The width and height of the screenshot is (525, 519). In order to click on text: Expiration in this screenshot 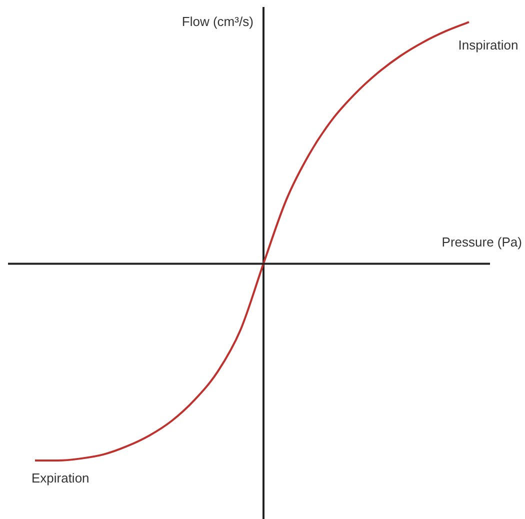, I will do `click(60, 478)`.